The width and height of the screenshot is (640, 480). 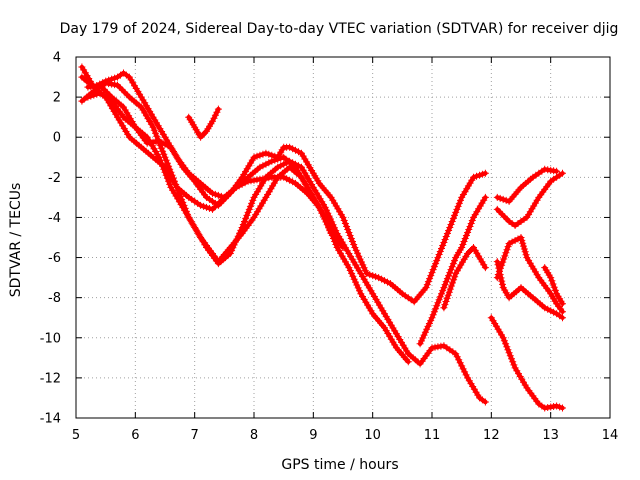 I want to click on series-s10, so click(x=529, y=199).